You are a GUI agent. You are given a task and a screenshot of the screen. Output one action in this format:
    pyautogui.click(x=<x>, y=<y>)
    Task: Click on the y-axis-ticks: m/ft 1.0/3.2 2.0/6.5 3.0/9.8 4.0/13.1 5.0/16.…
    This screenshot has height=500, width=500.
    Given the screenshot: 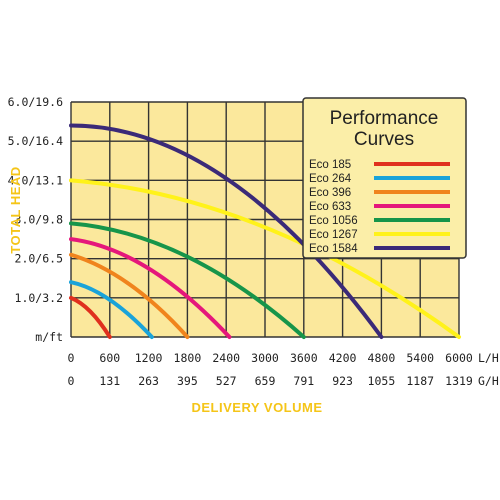 What is the action you would take?
    pyautogui.click(x=35, y=219)
    